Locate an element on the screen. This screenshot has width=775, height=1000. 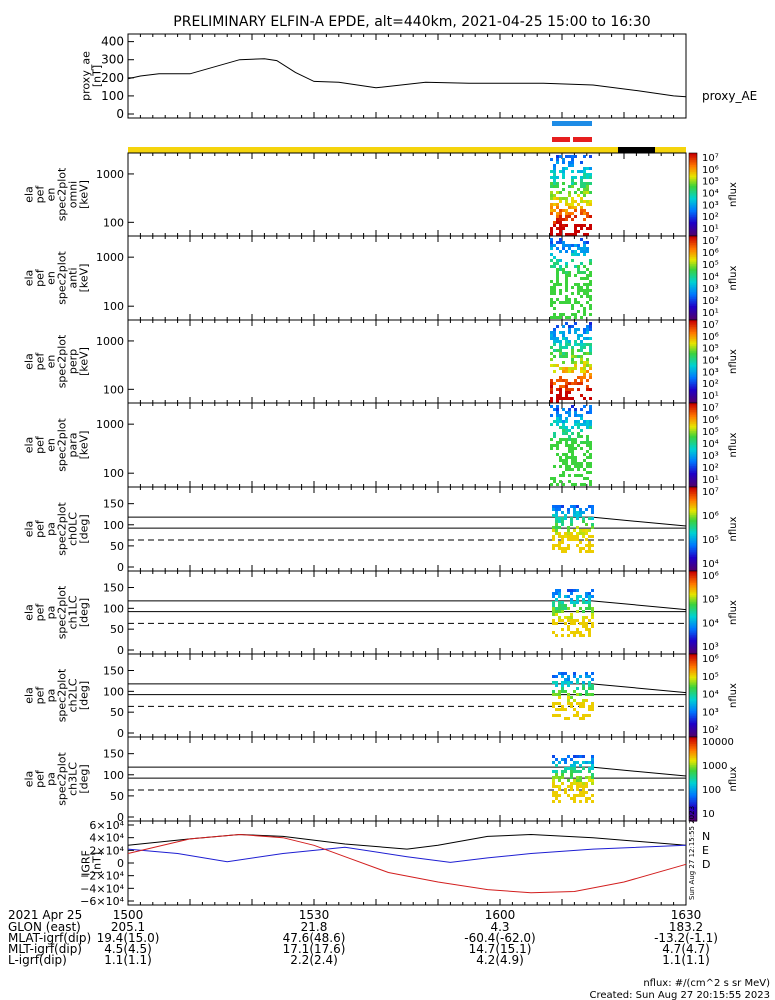
panel-ylabel: elapefenspec2plotomni[keV] is located at coordinates (57, 194).